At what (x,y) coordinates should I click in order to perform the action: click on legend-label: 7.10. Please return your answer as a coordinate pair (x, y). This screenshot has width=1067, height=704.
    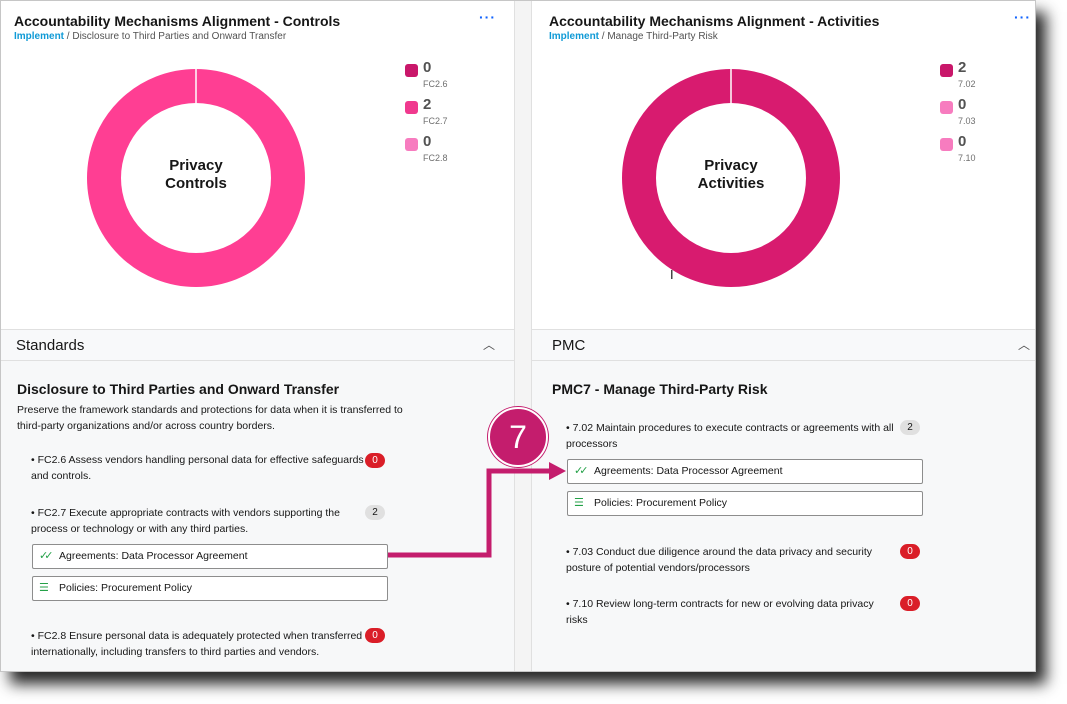
    Looking at the image, I should click on (967, 158).